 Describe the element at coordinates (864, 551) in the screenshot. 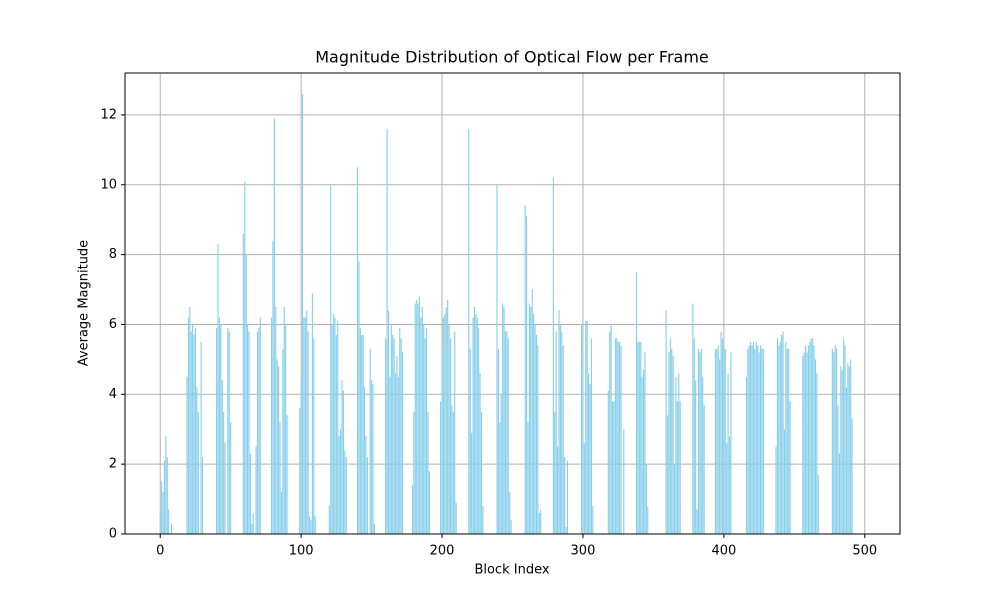

I see `x-tick-label: 500` at that location.